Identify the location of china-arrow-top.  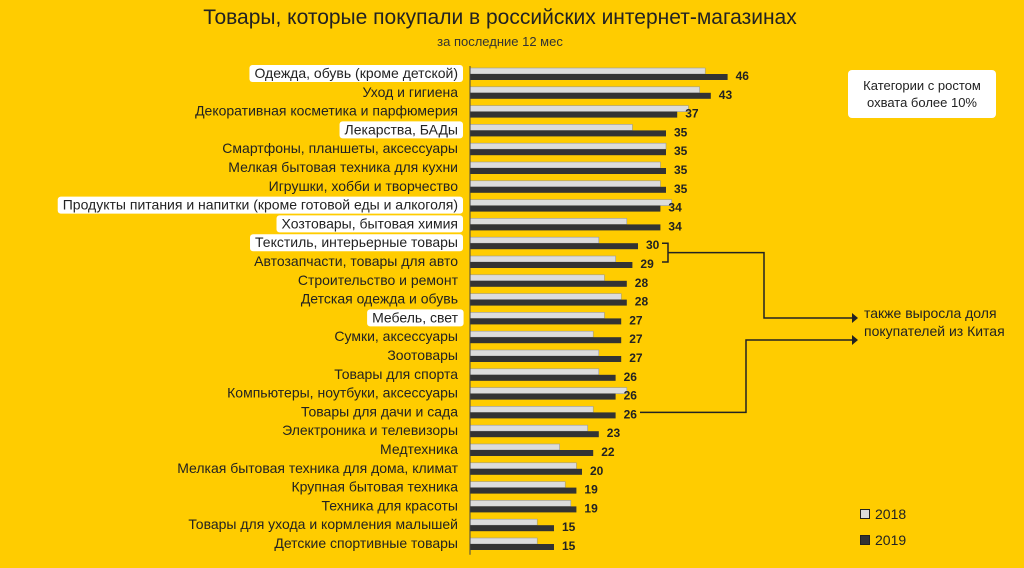
(760, 285).